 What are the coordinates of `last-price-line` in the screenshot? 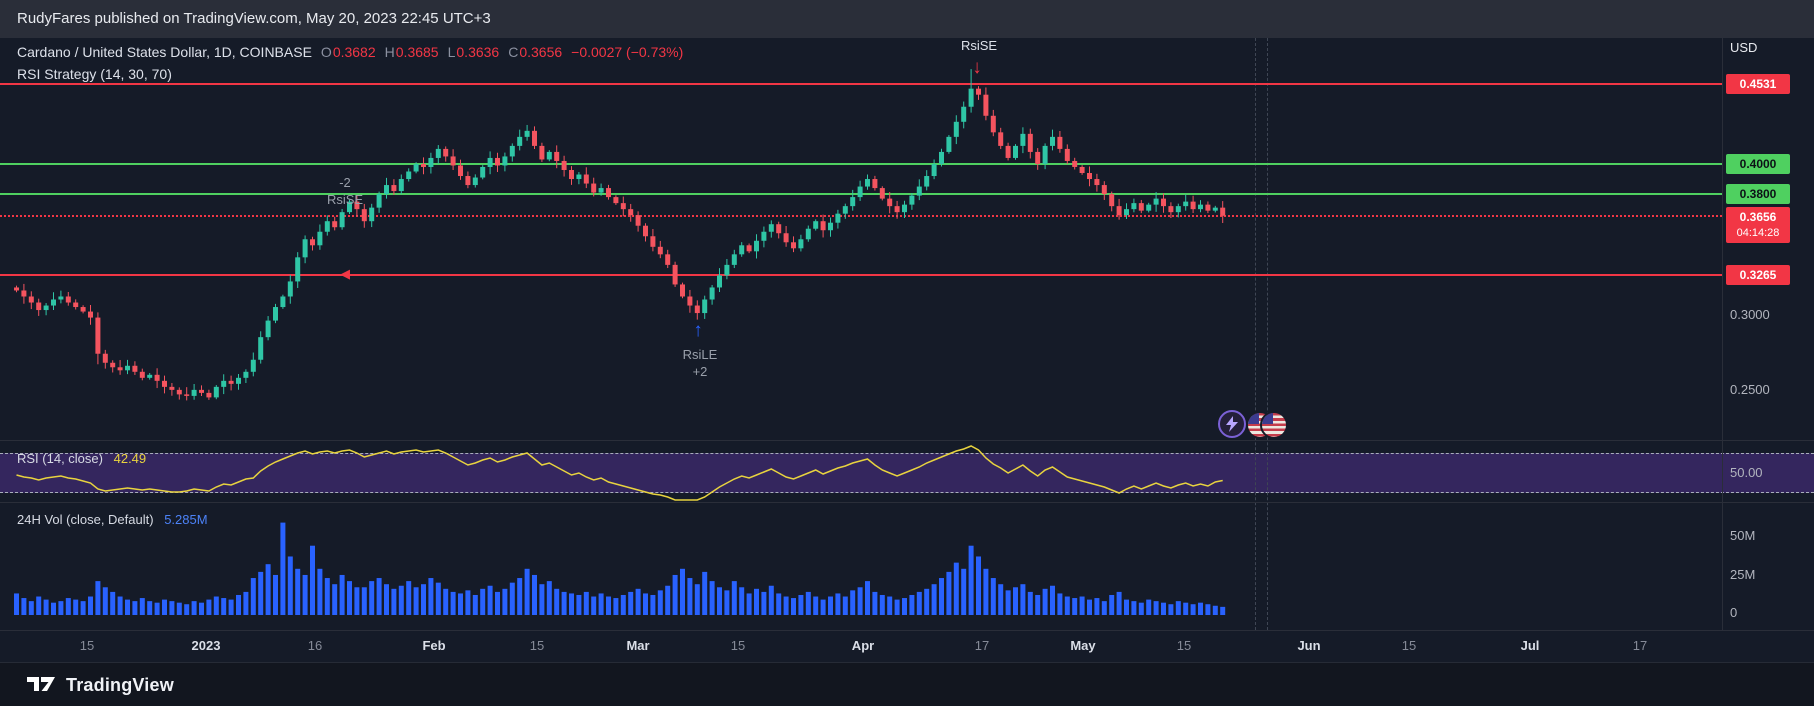 It's located at (861, 215).